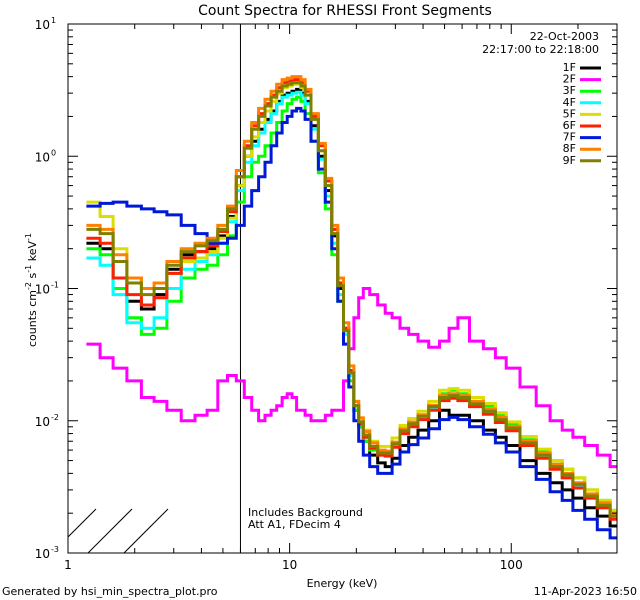 The height and width of the screenshot is (600, 640). Describe the element at coordinates (569, 79) in the screenshot. I see `legend-label-2f: 2F` at that location.